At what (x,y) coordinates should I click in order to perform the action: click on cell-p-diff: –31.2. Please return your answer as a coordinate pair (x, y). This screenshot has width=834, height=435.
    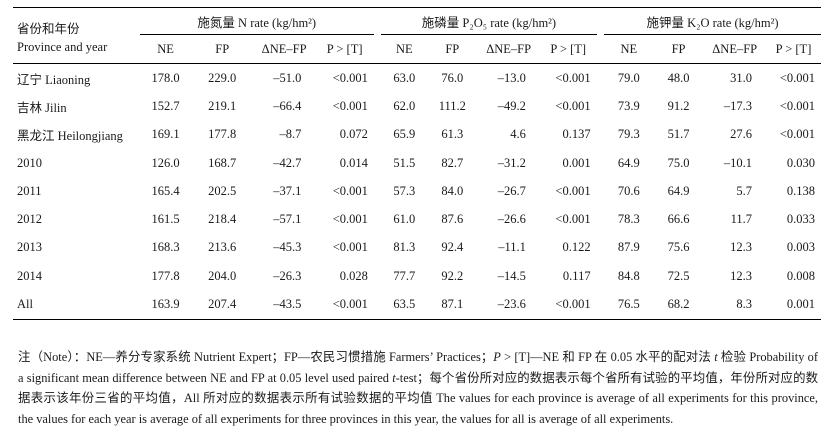
    Looking at the image, I should click on (511, 162).